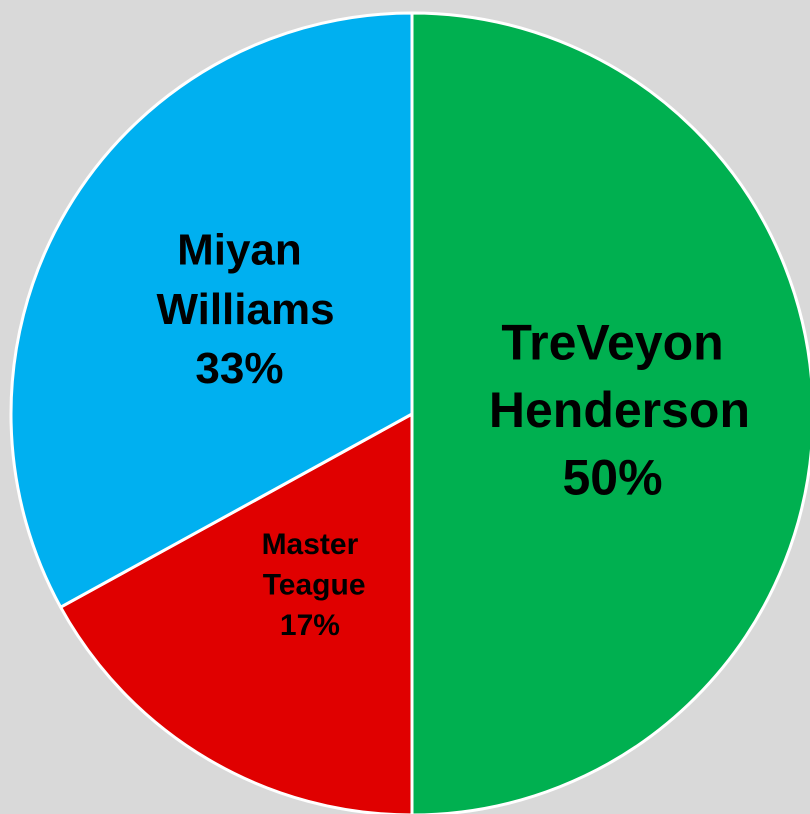 This screenshot has height=814, width=810. What do you see at coordinates (612, 343) in the screenshot?
I see `slice-label-line: TreVeyon` at bounding box center [612, 343].